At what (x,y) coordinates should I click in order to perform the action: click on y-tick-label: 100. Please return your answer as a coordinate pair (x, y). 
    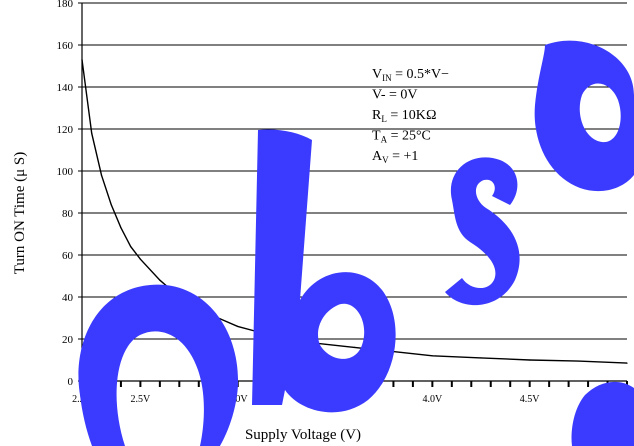
    Looking at the image, I should click on (65, 172).